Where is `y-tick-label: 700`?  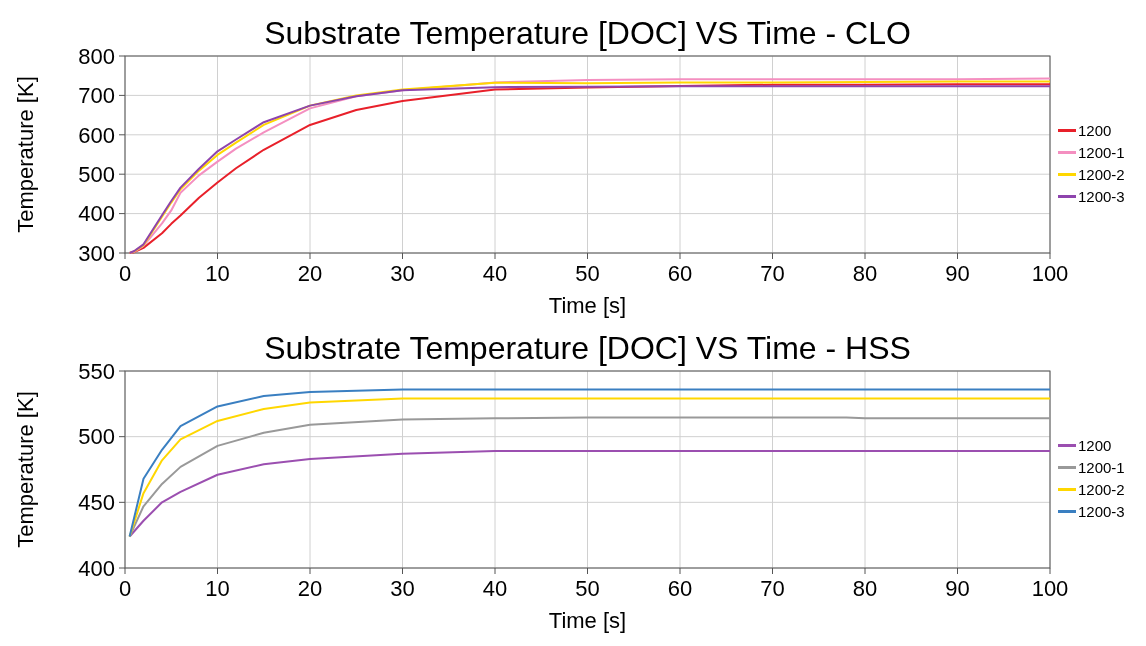
y-tick-label: 700 is located at coordinates (96, 96).